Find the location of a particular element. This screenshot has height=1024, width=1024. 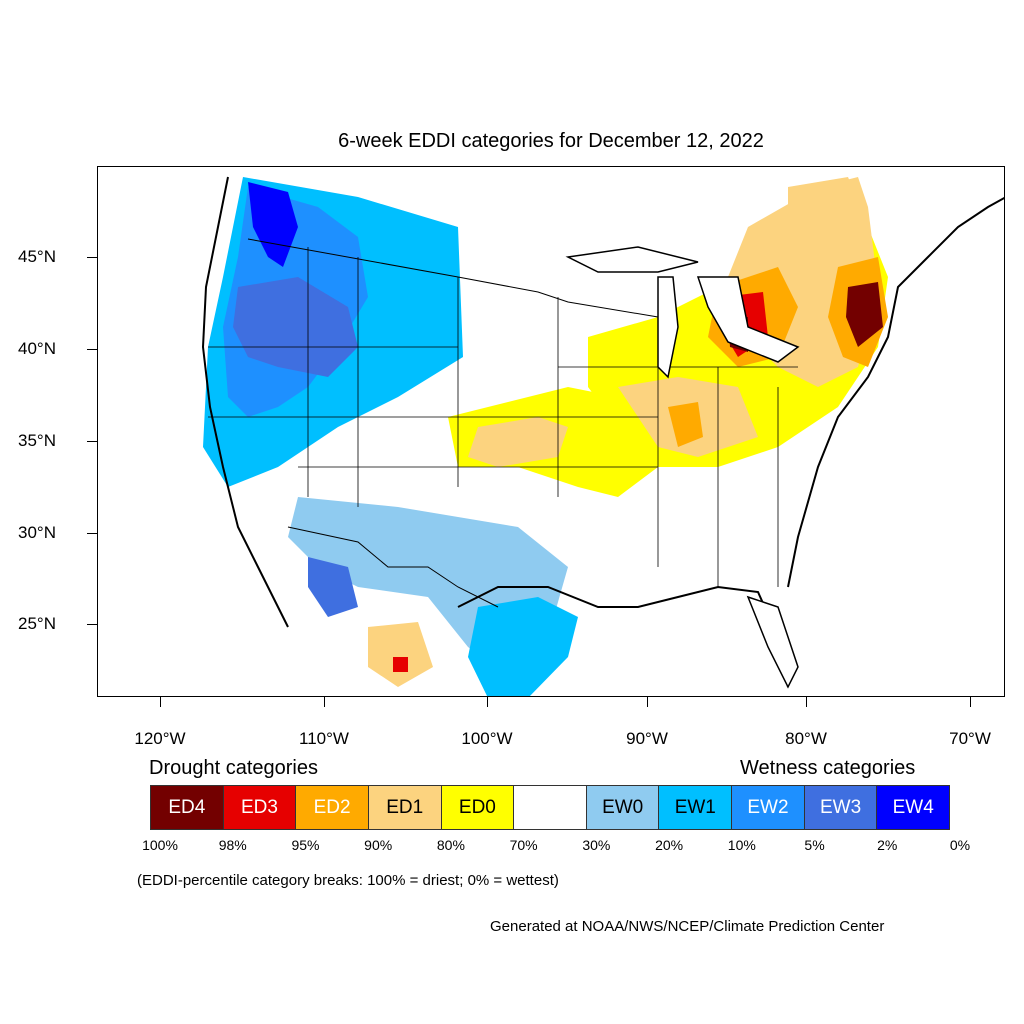

lake-huron-erie is located at coordinates (748, 319).